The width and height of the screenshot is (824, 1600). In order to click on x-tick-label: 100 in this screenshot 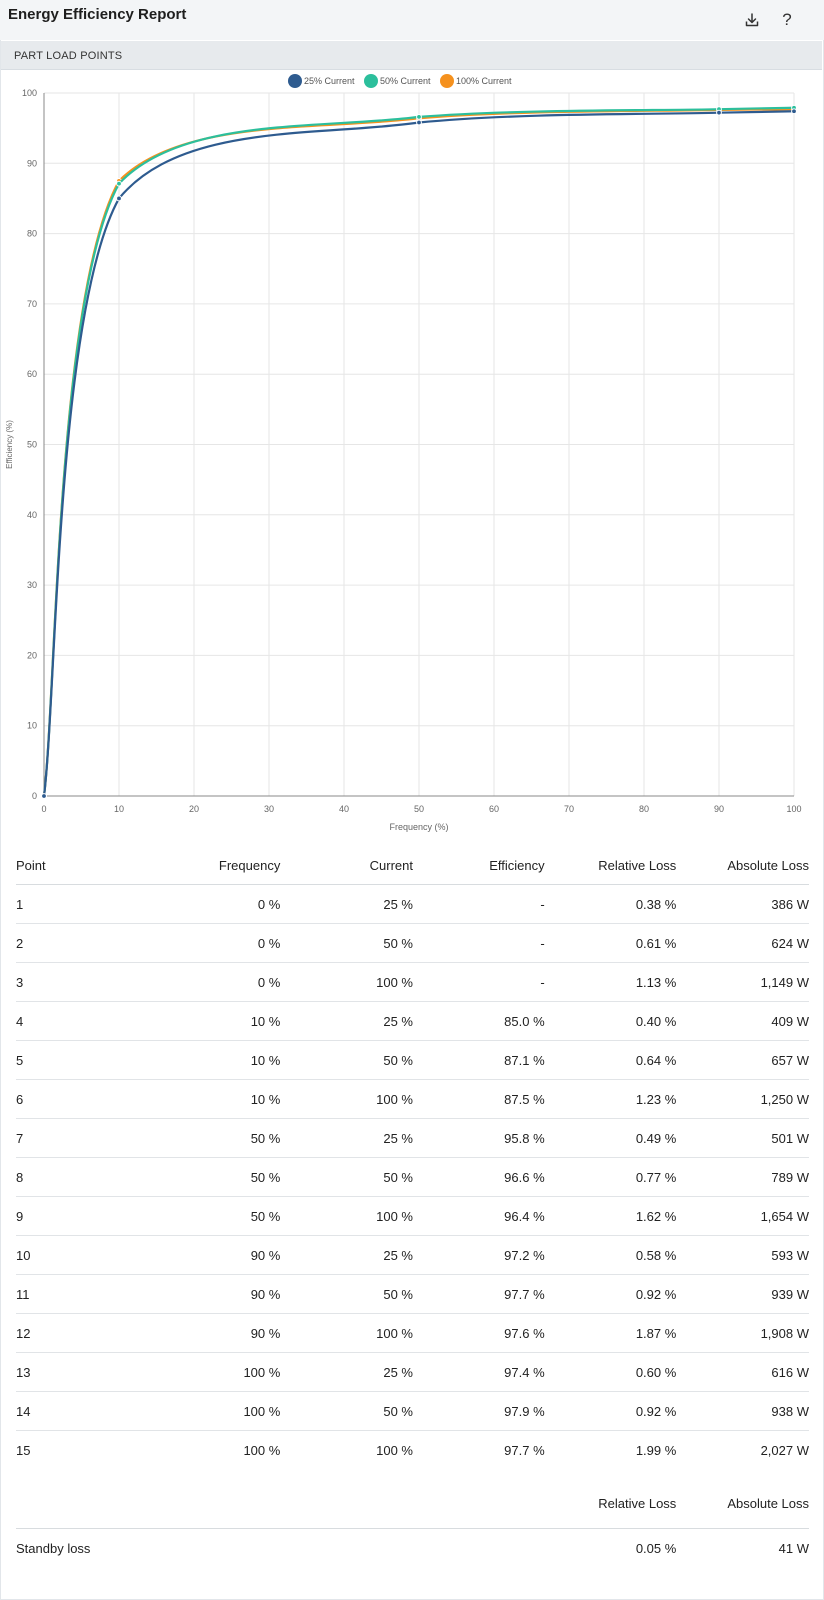, I will do `click(793, 809)`.